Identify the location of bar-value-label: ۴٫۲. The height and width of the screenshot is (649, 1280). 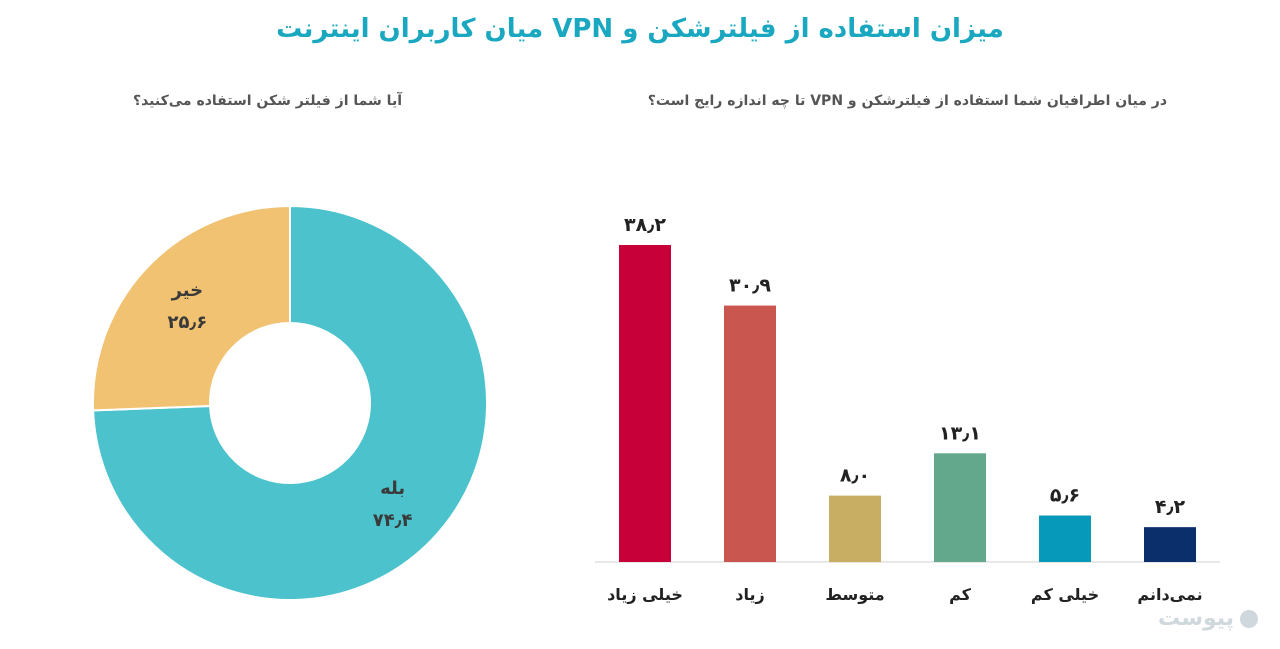
(1170, 507).